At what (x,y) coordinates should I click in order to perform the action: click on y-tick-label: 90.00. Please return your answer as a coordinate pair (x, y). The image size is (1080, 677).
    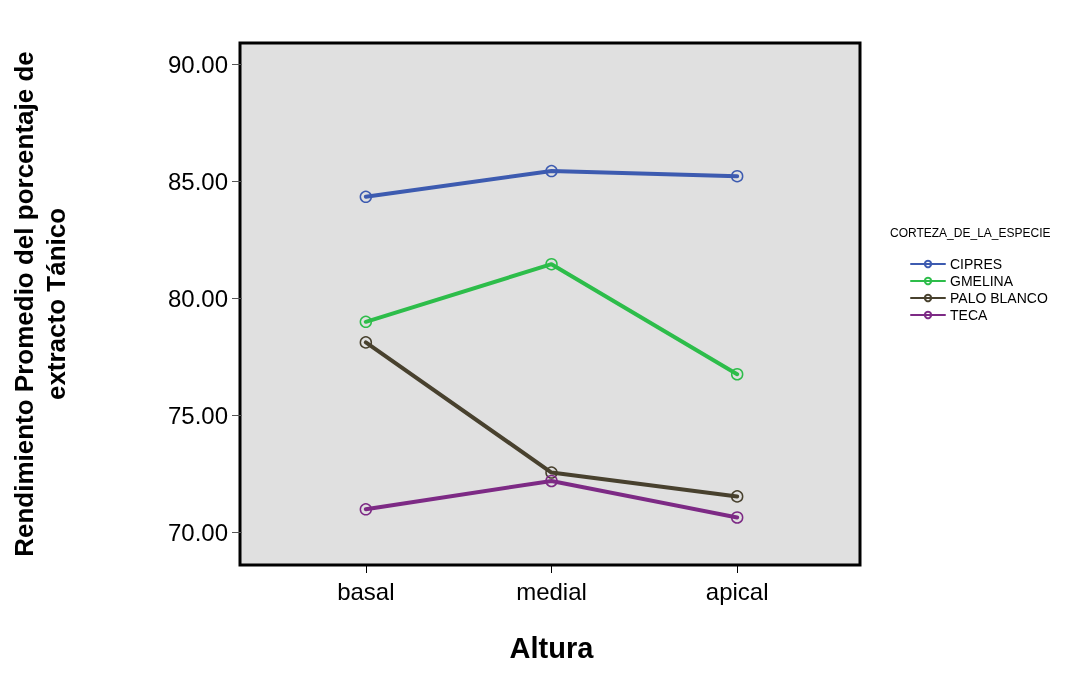
    Looking at the image, I should click on (197, 64).